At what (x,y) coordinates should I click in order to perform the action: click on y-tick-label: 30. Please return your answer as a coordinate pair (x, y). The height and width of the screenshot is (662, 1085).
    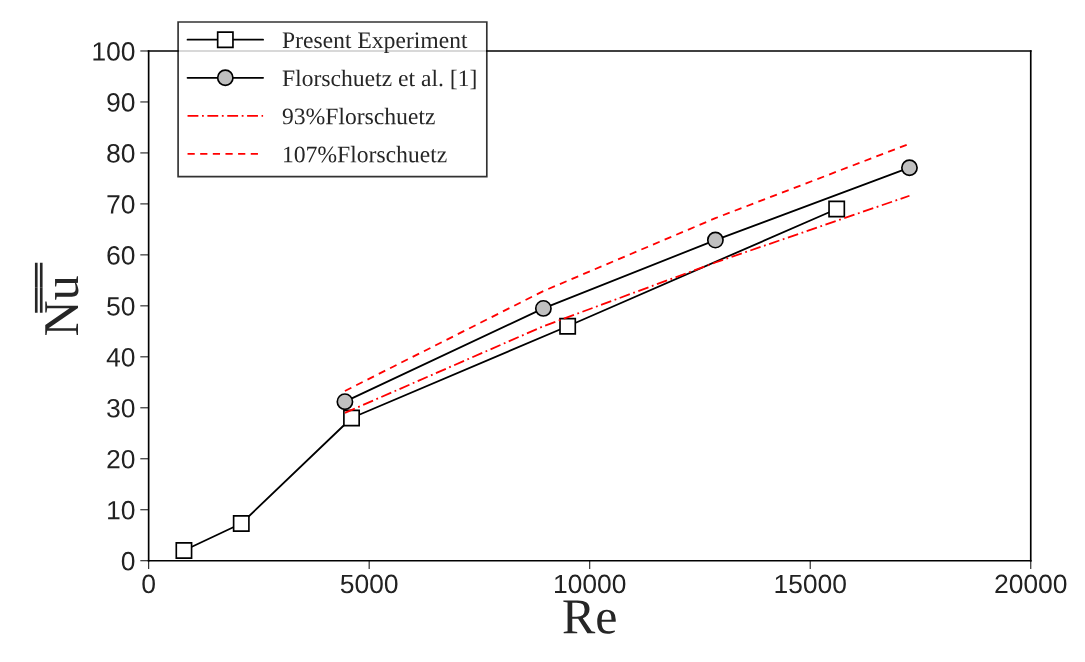
    Looking at the image, I should click on (121, 408).